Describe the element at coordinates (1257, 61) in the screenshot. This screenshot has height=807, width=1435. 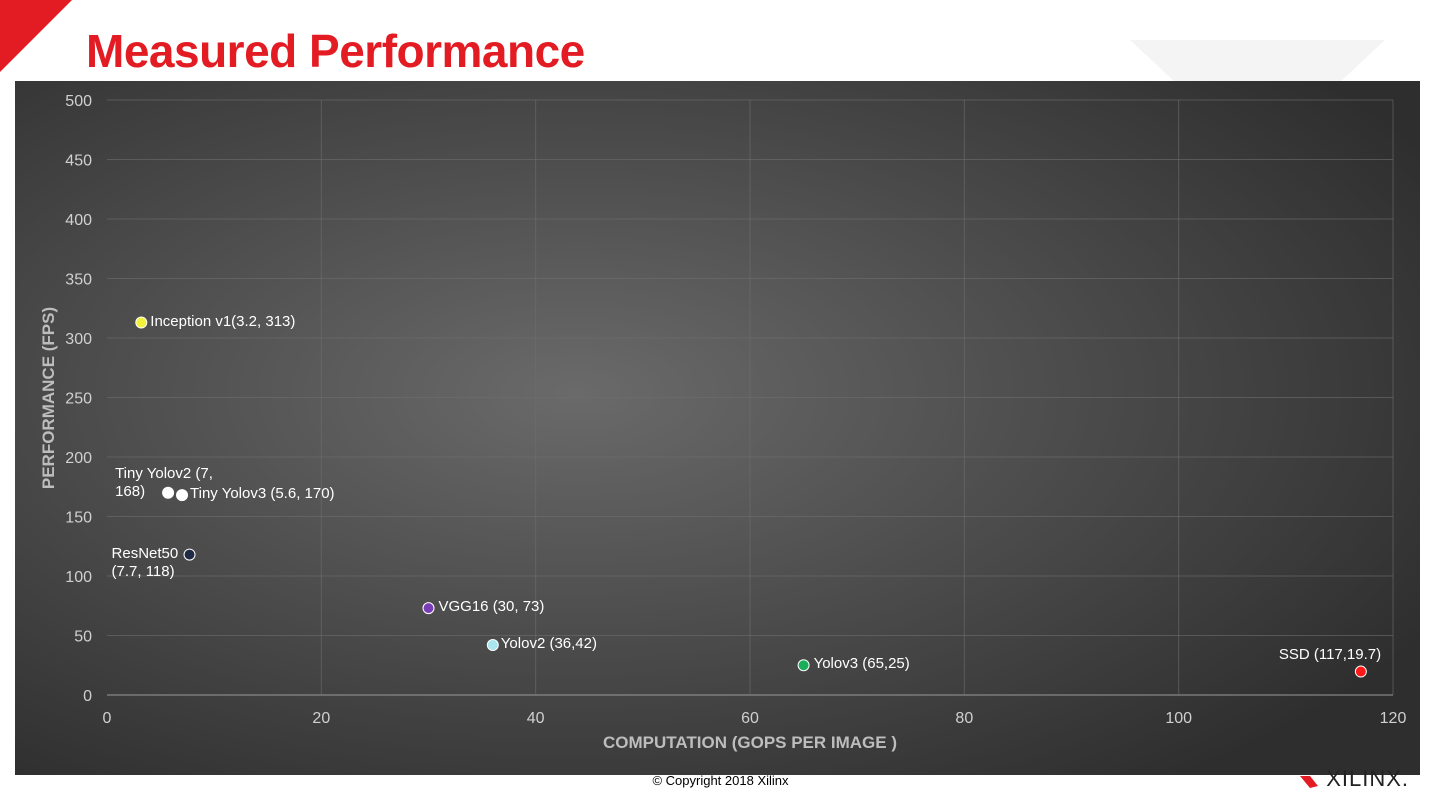
I see `decor` at that location.